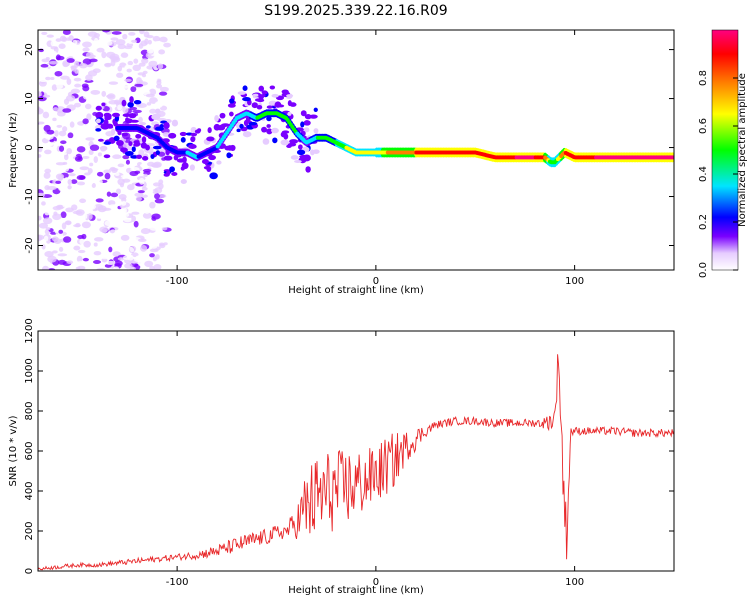 The width and height of the screenshot is (750, 600). I want to click on y-tick-label: 600, so click(29, 450).